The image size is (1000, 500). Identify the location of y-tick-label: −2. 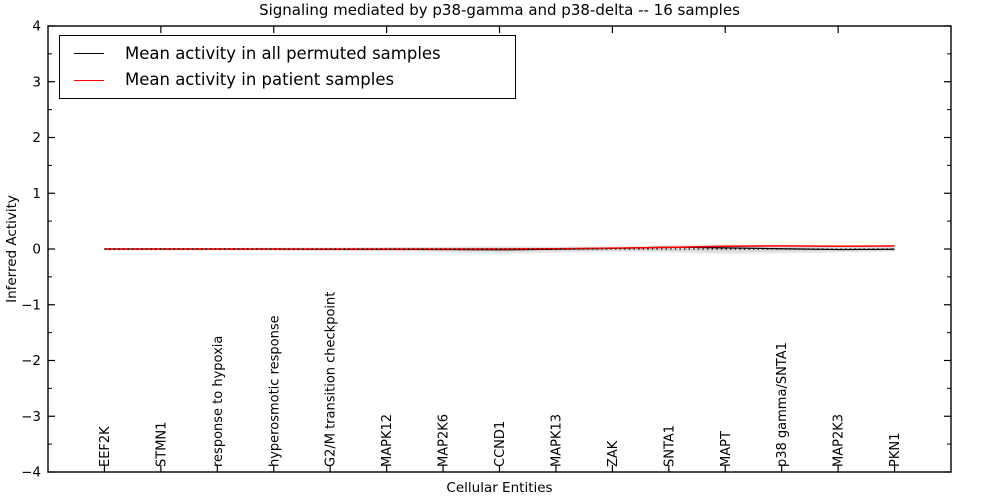
(31, 361).